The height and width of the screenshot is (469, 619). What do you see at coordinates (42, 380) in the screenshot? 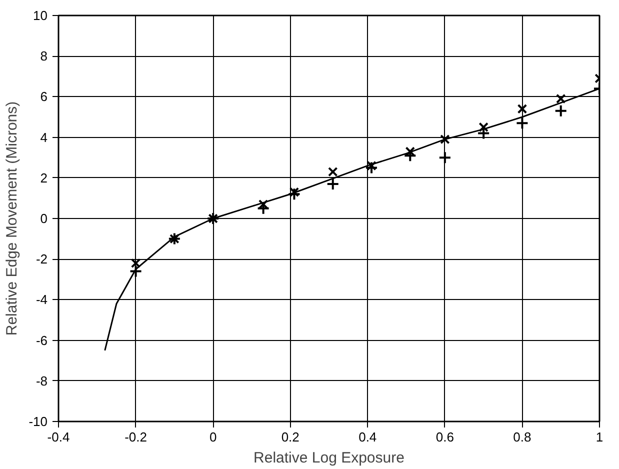
I see `y-tick-label: -8` at bounding box center [42, 380].